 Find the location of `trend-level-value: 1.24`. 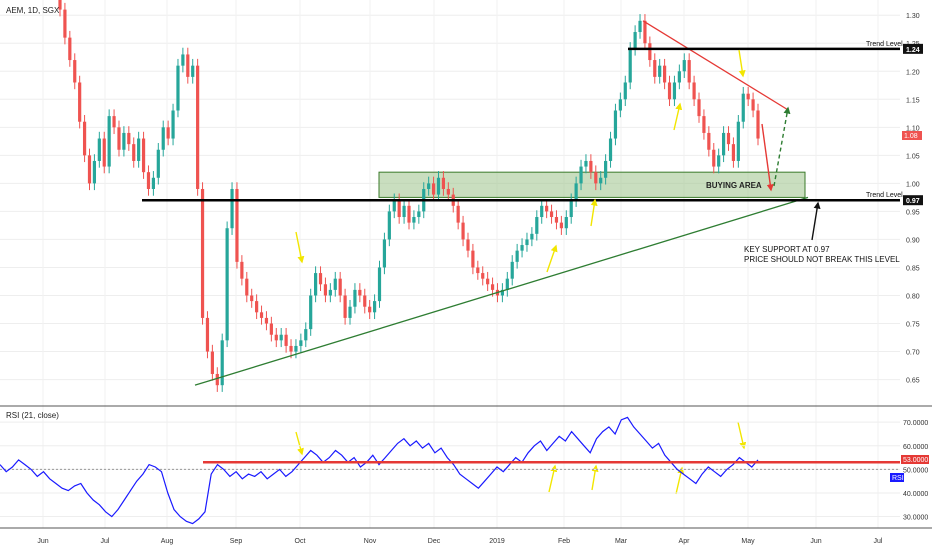

trend-level-value: 1.24 is located at coordinates (913, 50).